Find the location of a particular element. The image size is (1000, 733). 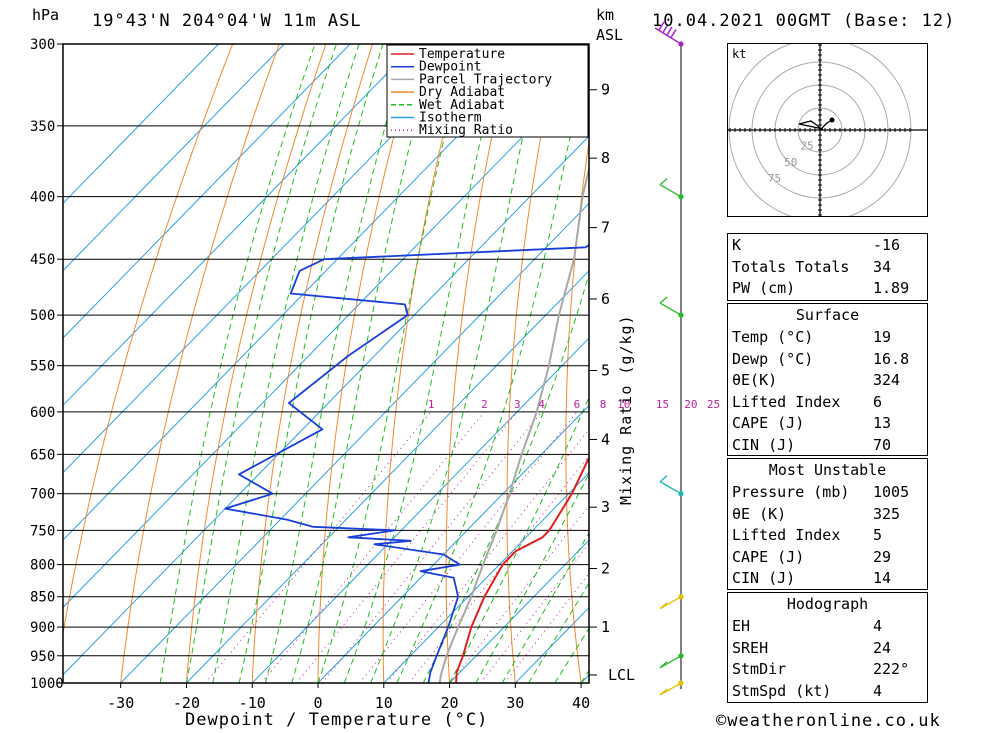

height-tick-label: 4 is located at coordinates (605, 439).